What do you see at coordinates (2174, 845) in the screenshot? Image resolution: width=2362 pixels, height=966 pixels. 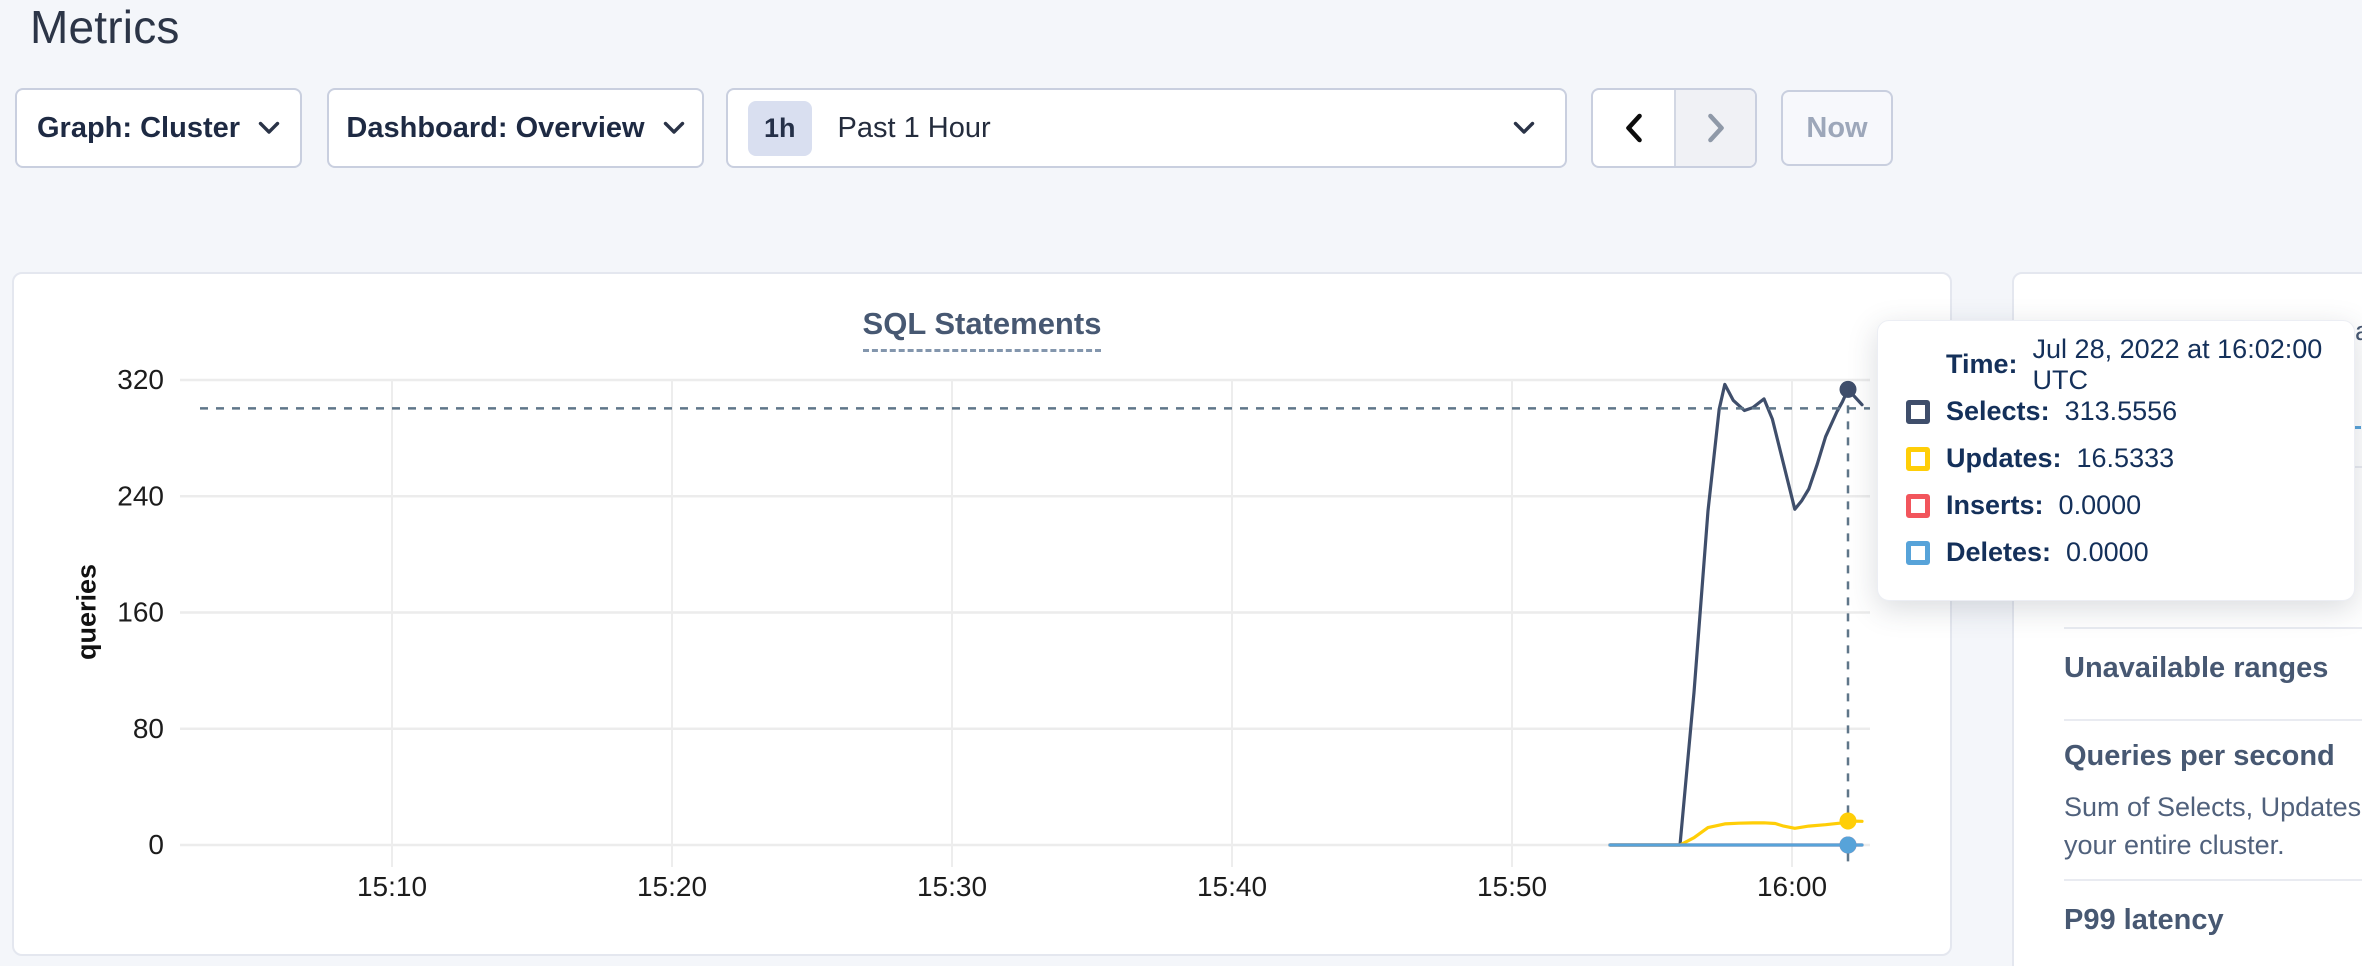 I see `sidebar-description-line: your entire cluster.` at bounding box center [2174, 845].